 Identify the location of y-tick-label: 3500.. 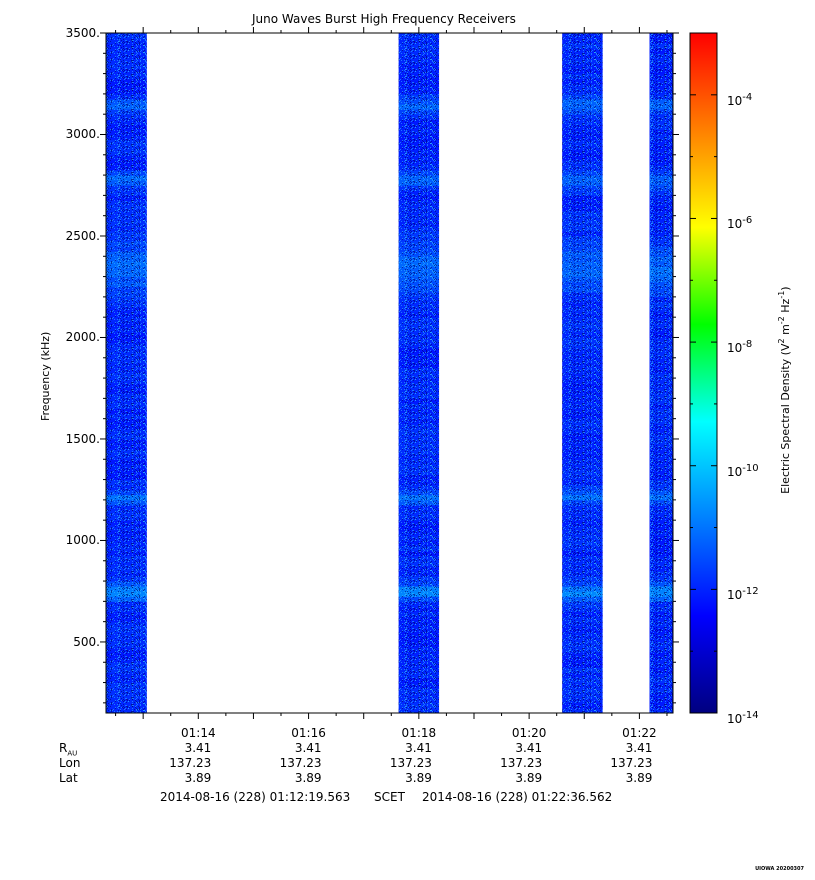
(82, 33).